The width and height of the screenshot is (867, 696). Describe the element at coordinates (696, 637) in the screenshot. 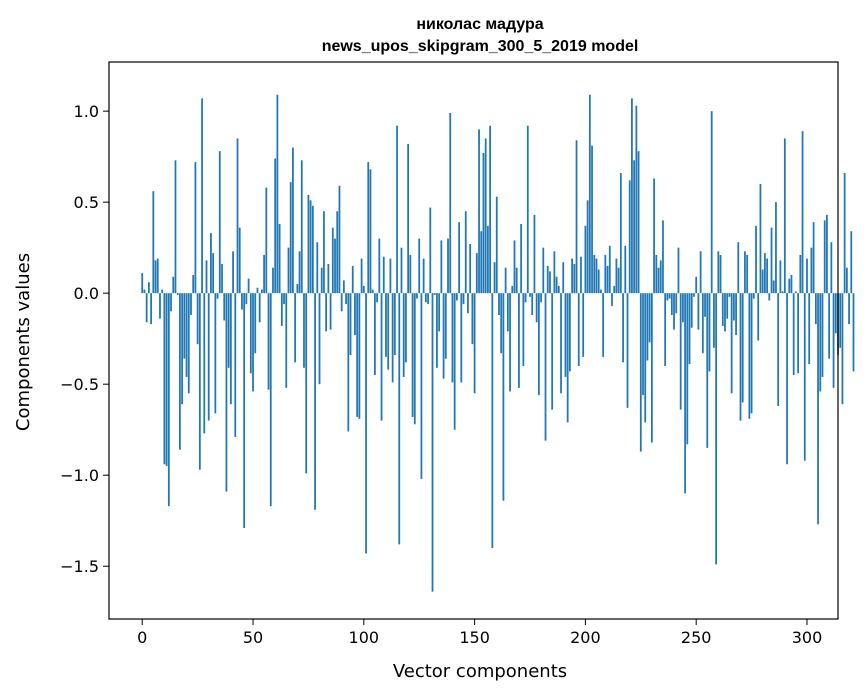

I see `x-tick-label: 250` at that location.